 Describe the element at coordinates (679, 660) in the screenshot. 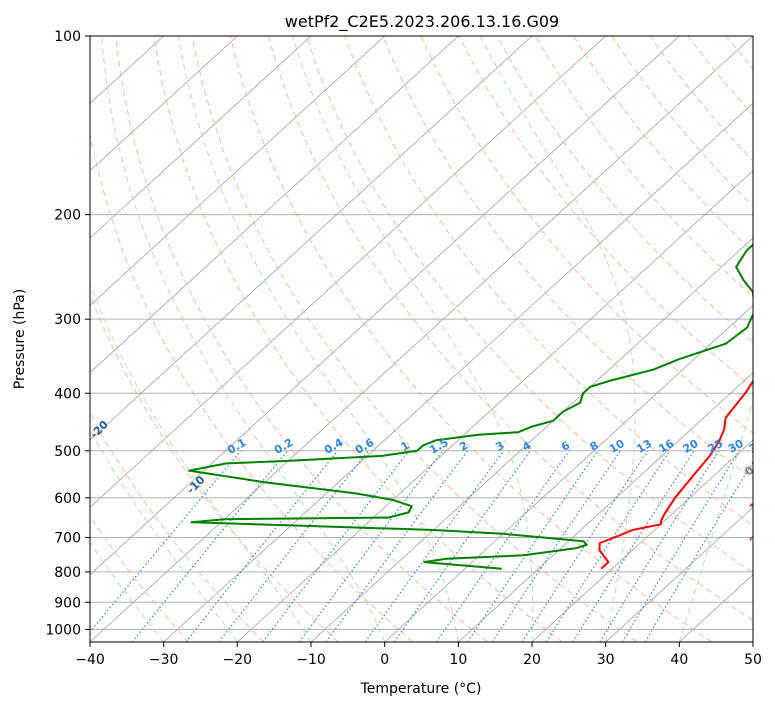

I see `x-tick-label: 40` at that location.